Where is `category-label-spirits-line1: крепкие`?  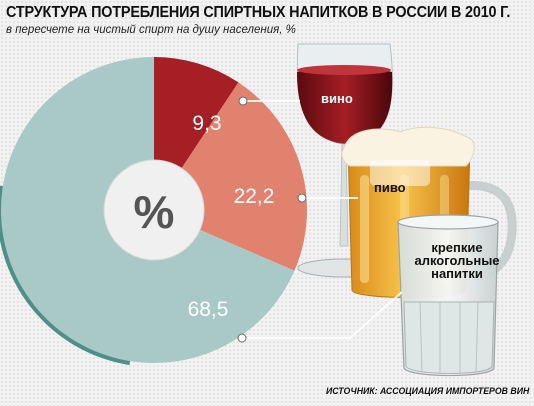 category-label-spirits-line1: крепкие is located at coordinates (456, 247).